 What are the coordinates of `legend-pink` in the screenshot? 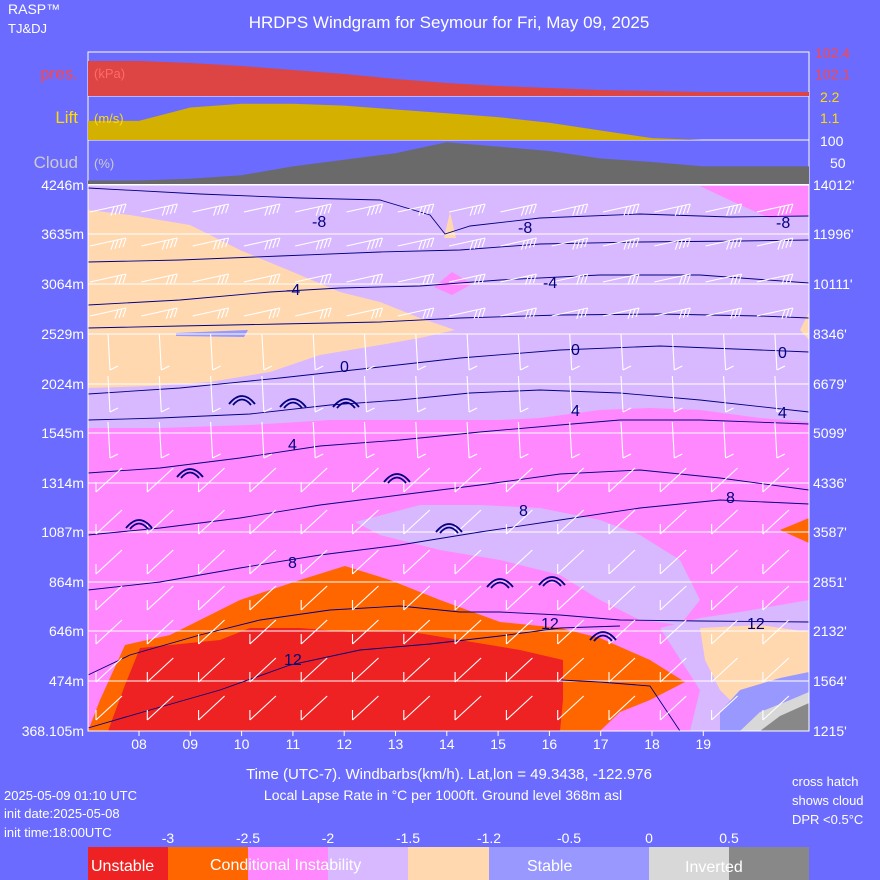 It's located at (288, 863).